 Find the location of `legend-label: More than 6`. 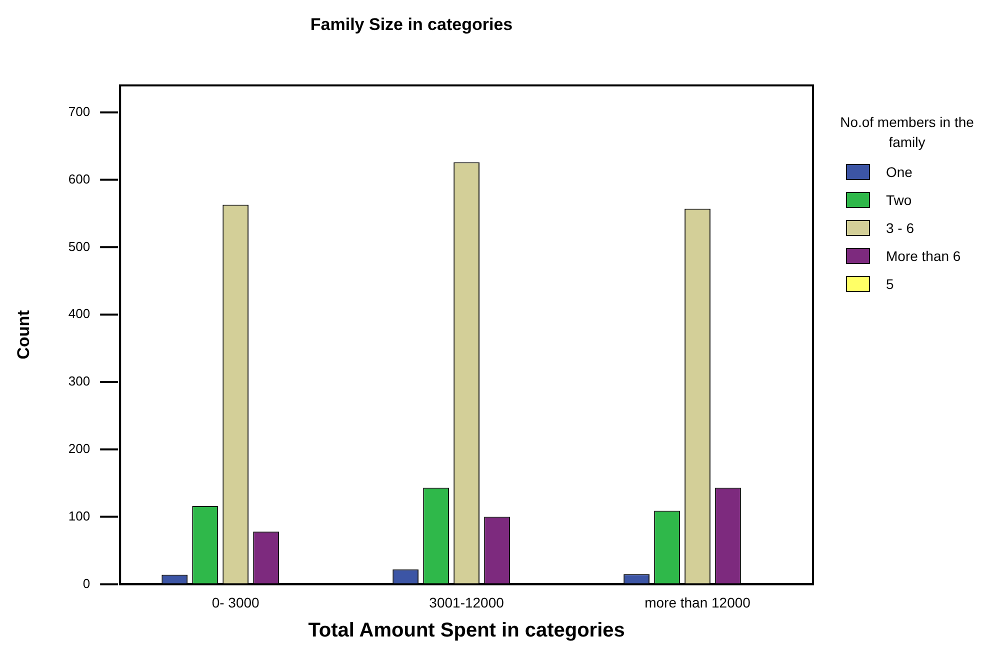

legend-label: More than 6 is located at coordinates (923, 256).